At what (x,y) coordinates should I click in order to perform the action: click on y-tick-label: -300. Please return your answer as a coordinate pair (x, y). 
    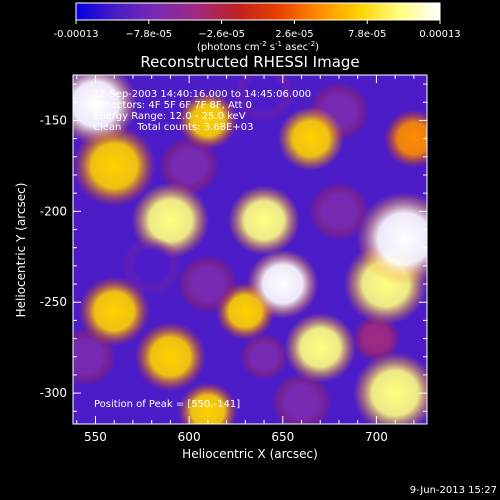
    Looking at the image, I should click on (53, 393).